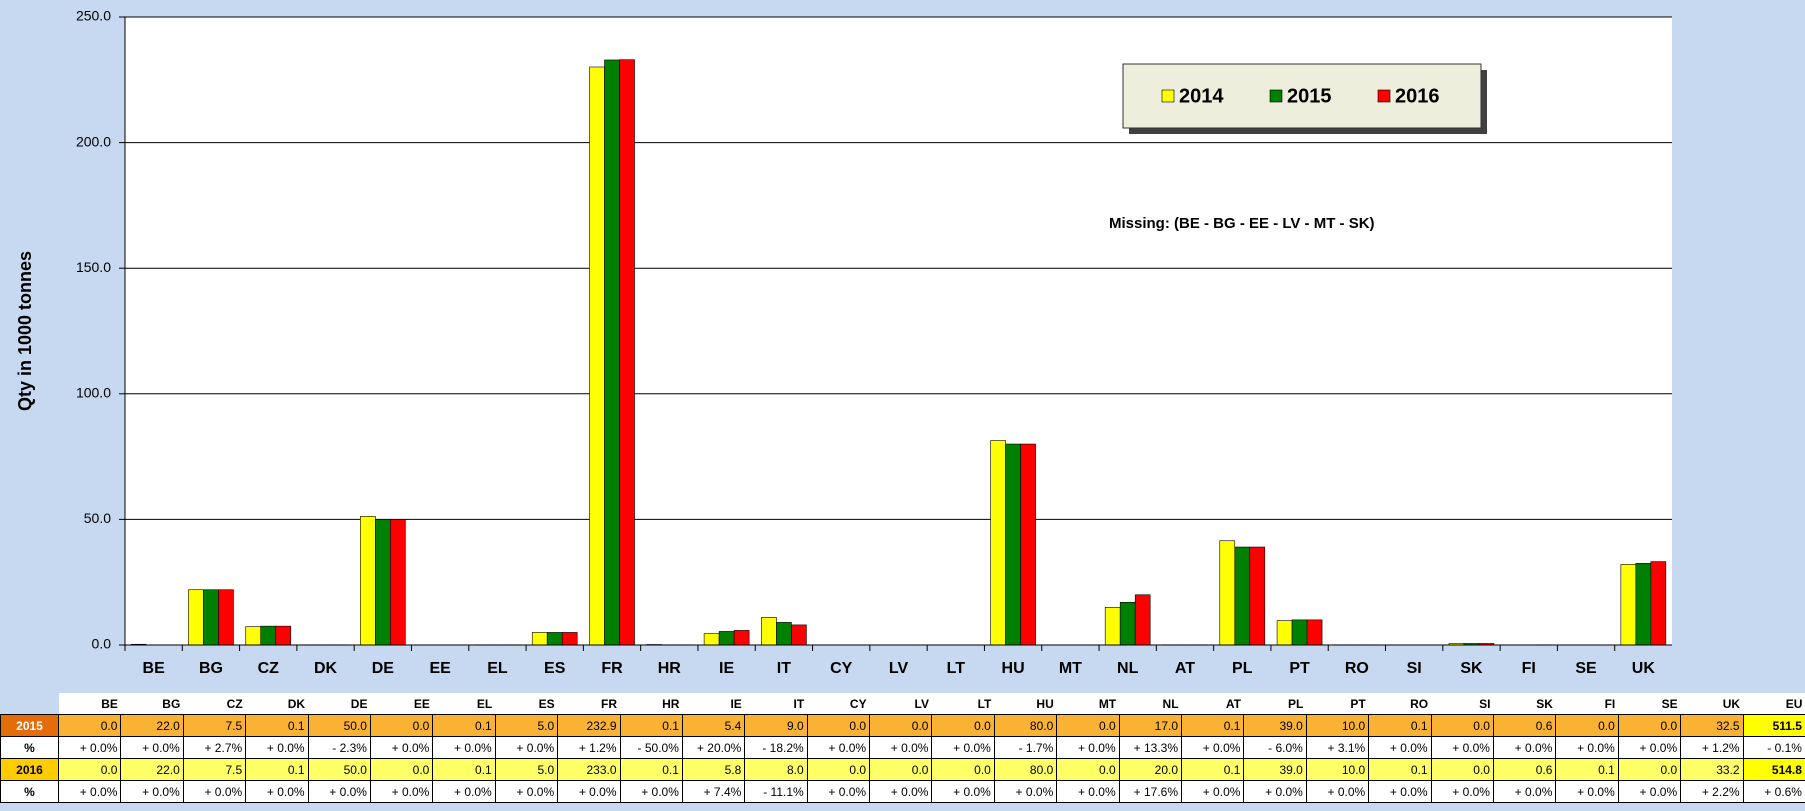  What do you see at coordinates (1712, 769) in the screenshot?
I see `value-cell: 33.2` at bounding box center [1712, 769].